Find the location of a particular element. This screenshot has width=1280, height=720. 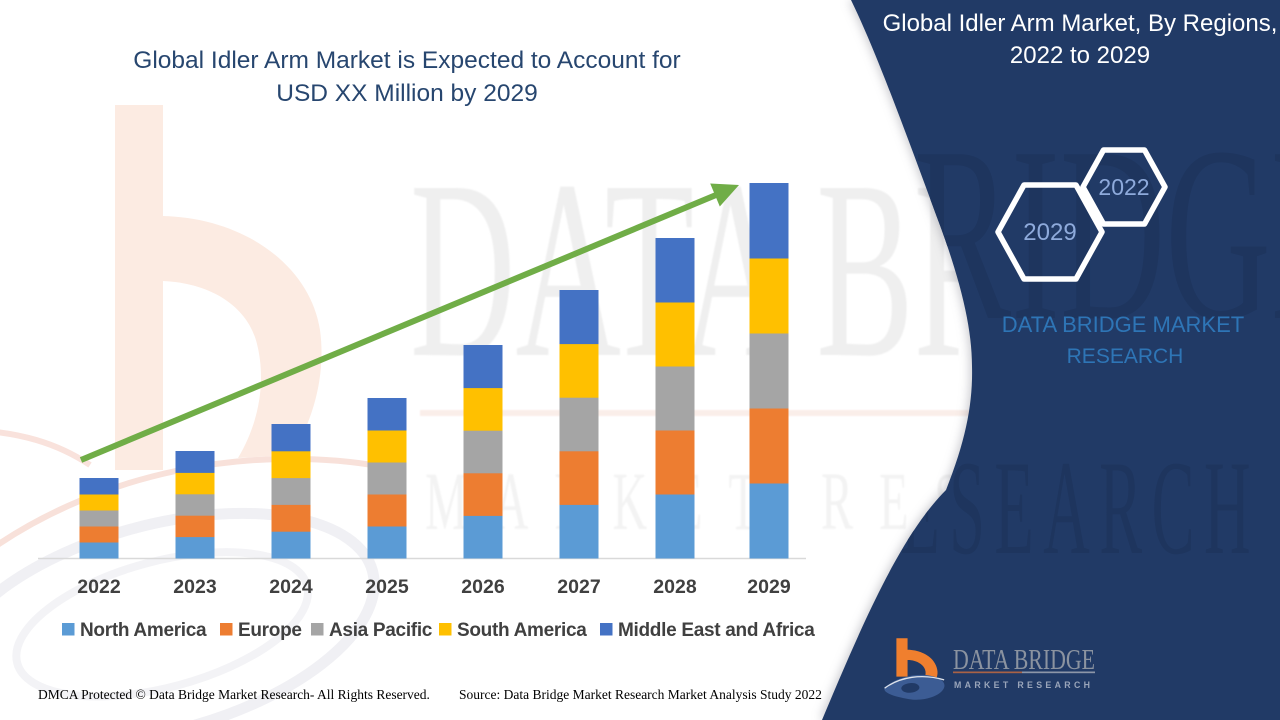

svg-text: DATA BRIDGE MARKET is located at coordinates (1123, 324).